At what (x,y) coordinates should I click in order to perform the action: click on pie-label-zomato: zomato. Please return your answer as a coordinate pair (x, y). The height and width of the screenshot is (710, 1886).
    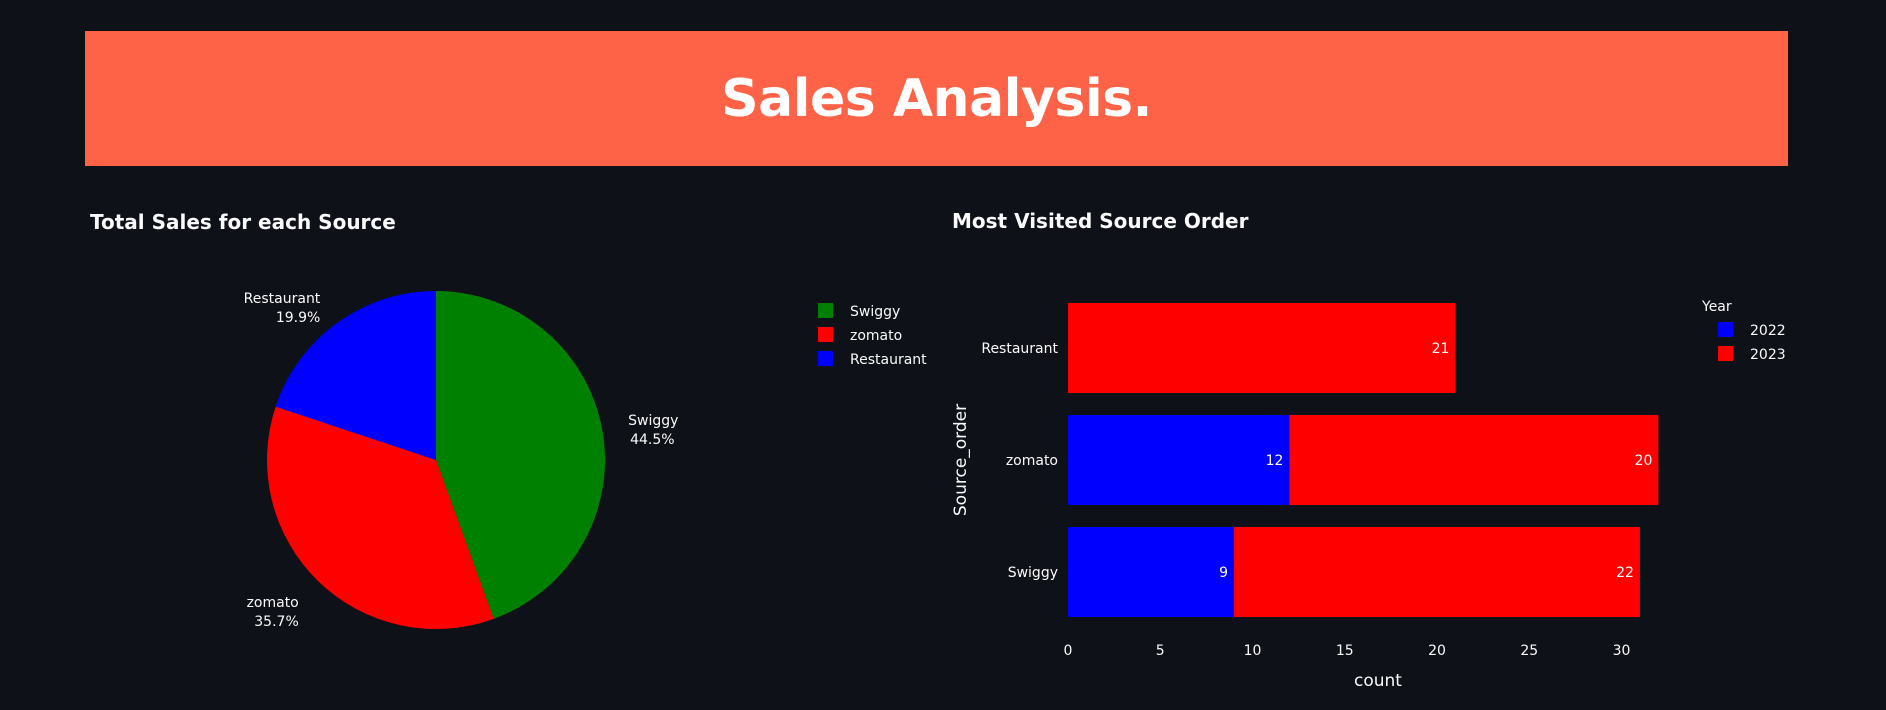
    Looking at the image, I should click on (273, 603).